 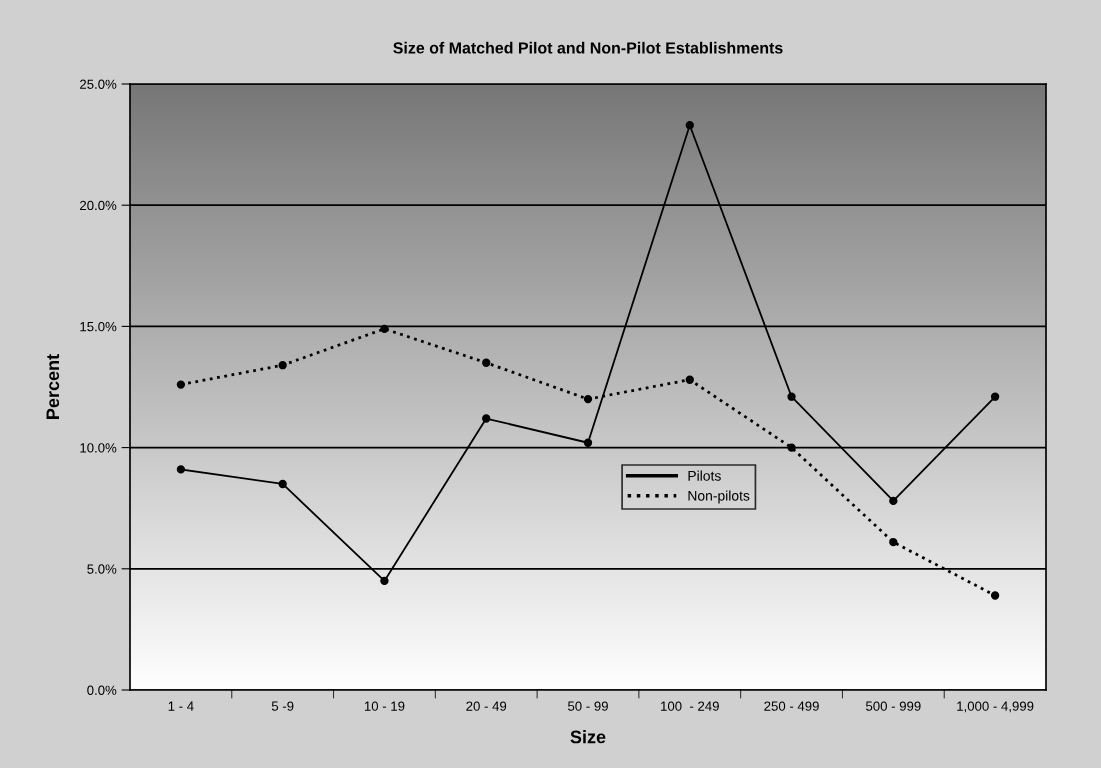 What do you see at coordinates (704, 475) in the screenshot?
I see `legend-label: Pilots` at bounding box center [704, 475].